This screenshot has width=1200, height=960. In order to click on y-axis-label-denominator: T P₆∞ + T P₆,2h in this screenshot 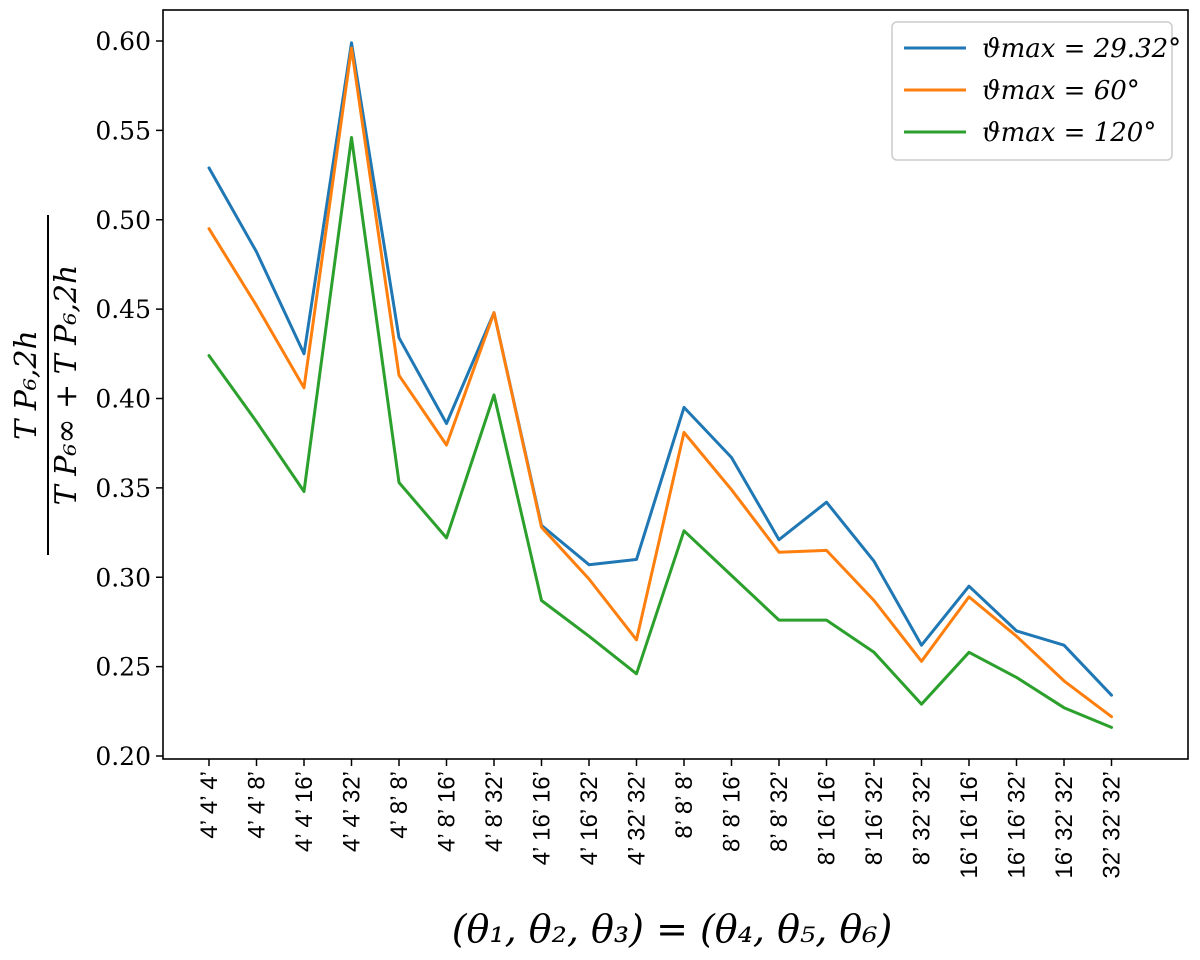, I will do `click(66, 385)`.